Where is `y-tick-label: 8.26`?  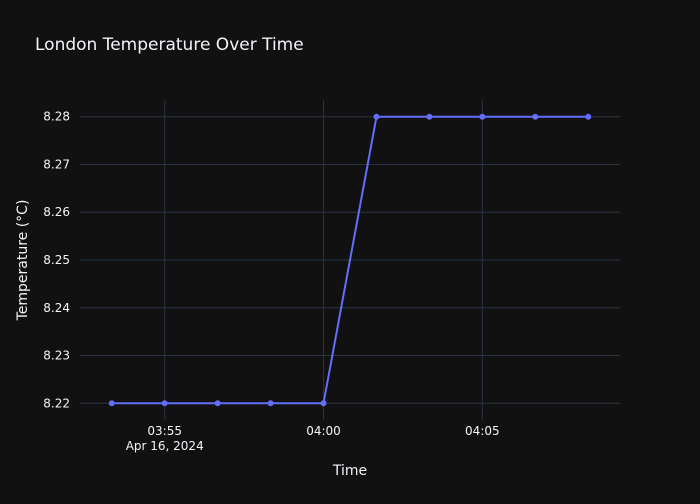
y-tick-label: 8.26 is located at coordinates (56, 212).